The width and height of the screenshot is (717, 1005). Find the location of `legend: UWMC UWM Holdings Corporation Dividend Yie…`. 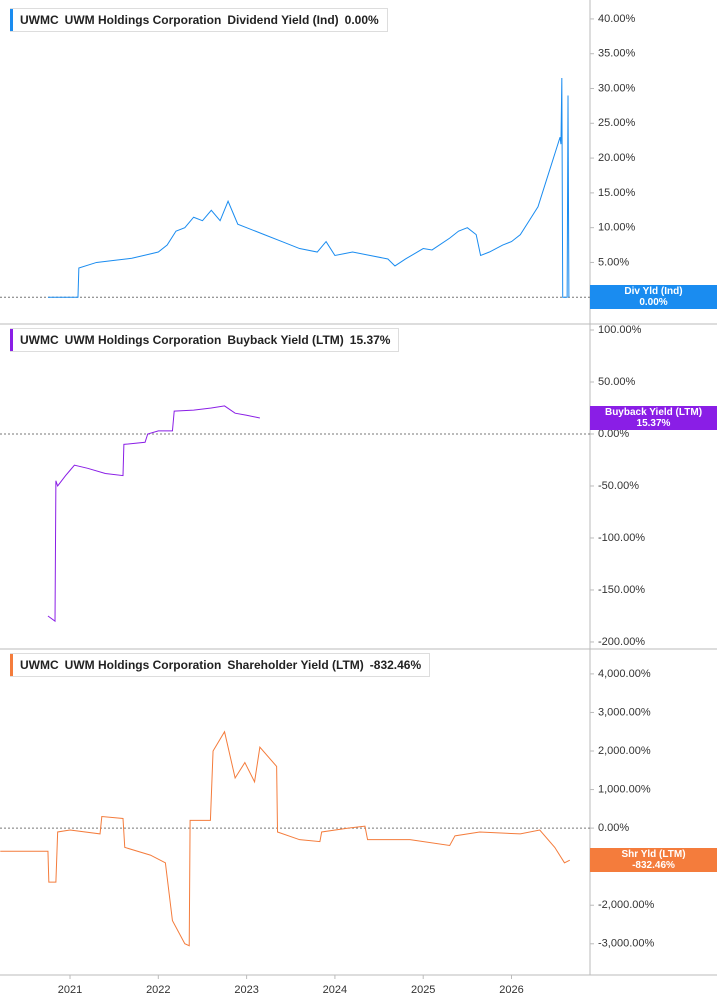

legend: UWMC UWM Holdings Corporation Dividend Yie… is located at coordinates (199, 20).